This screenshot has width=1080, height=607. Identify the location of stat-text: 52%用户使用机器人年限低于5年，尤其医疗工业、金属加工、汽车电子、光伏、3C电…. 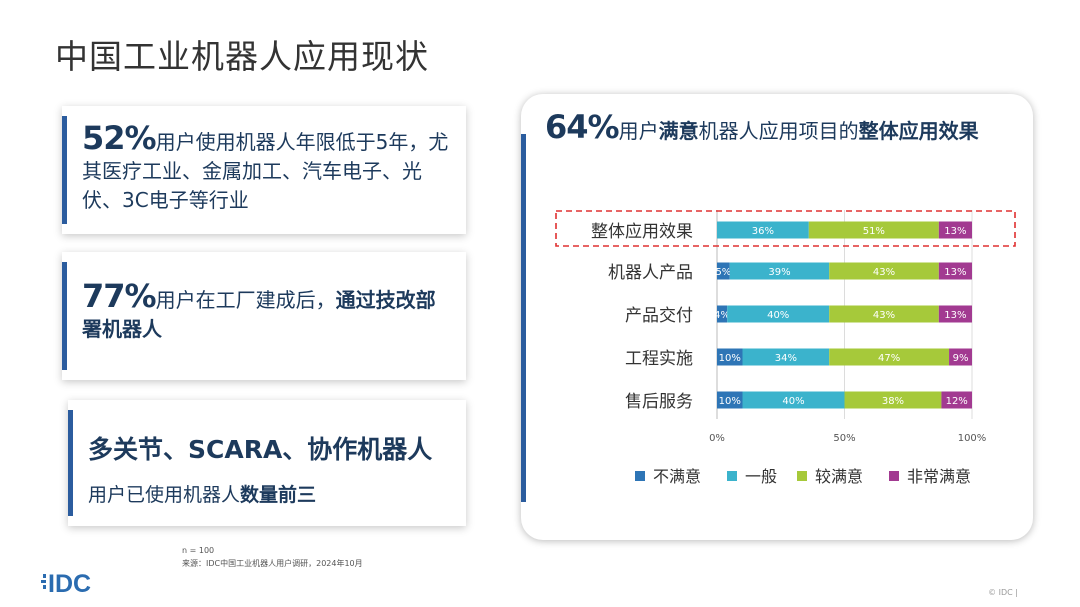
(267, 168).